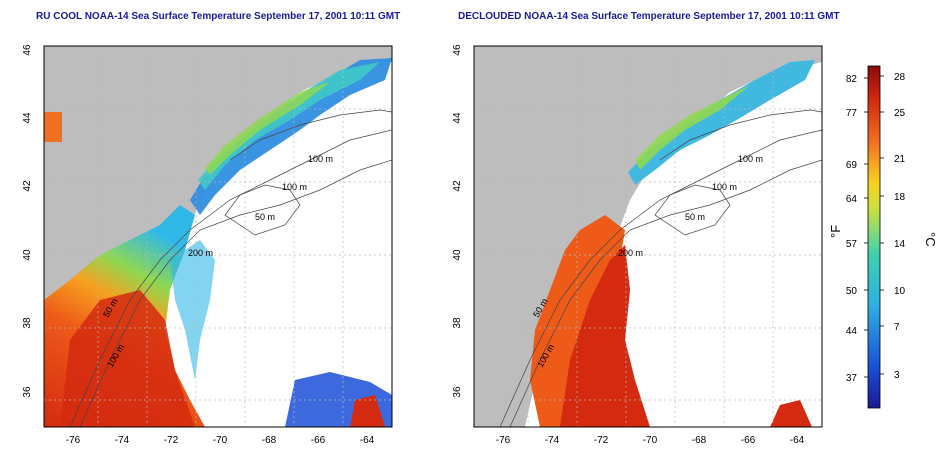  Describe the element at coordinates (900, 244) in the screenshot. I see `celsius-tick: 14` at that location.